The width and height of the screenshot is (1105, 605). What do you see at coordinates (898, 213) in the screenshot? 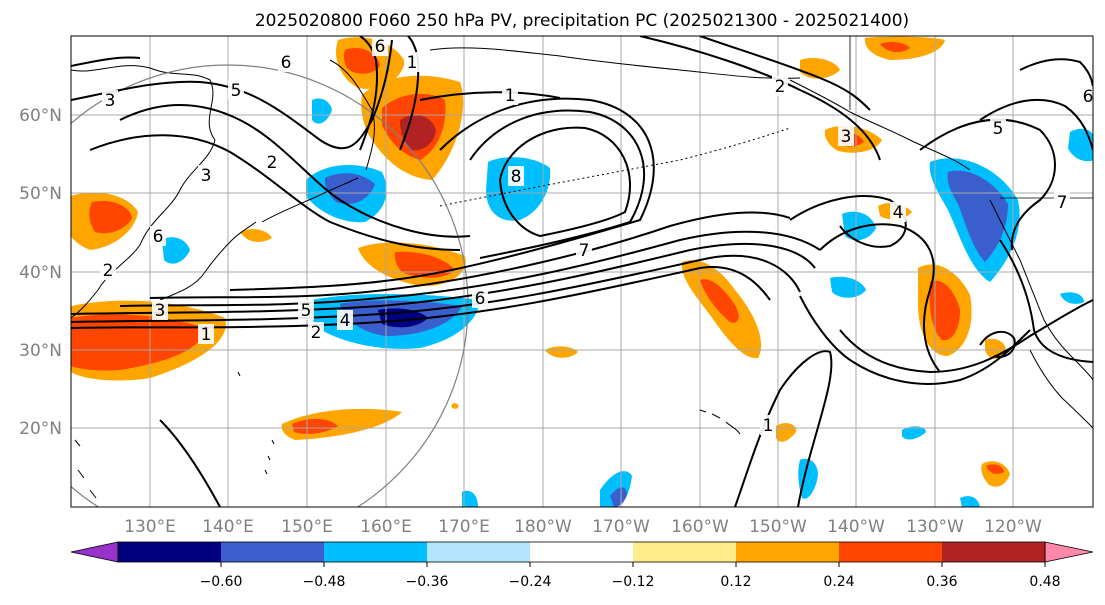
I see `contour-label: 4` at bounding box center [898, 213].